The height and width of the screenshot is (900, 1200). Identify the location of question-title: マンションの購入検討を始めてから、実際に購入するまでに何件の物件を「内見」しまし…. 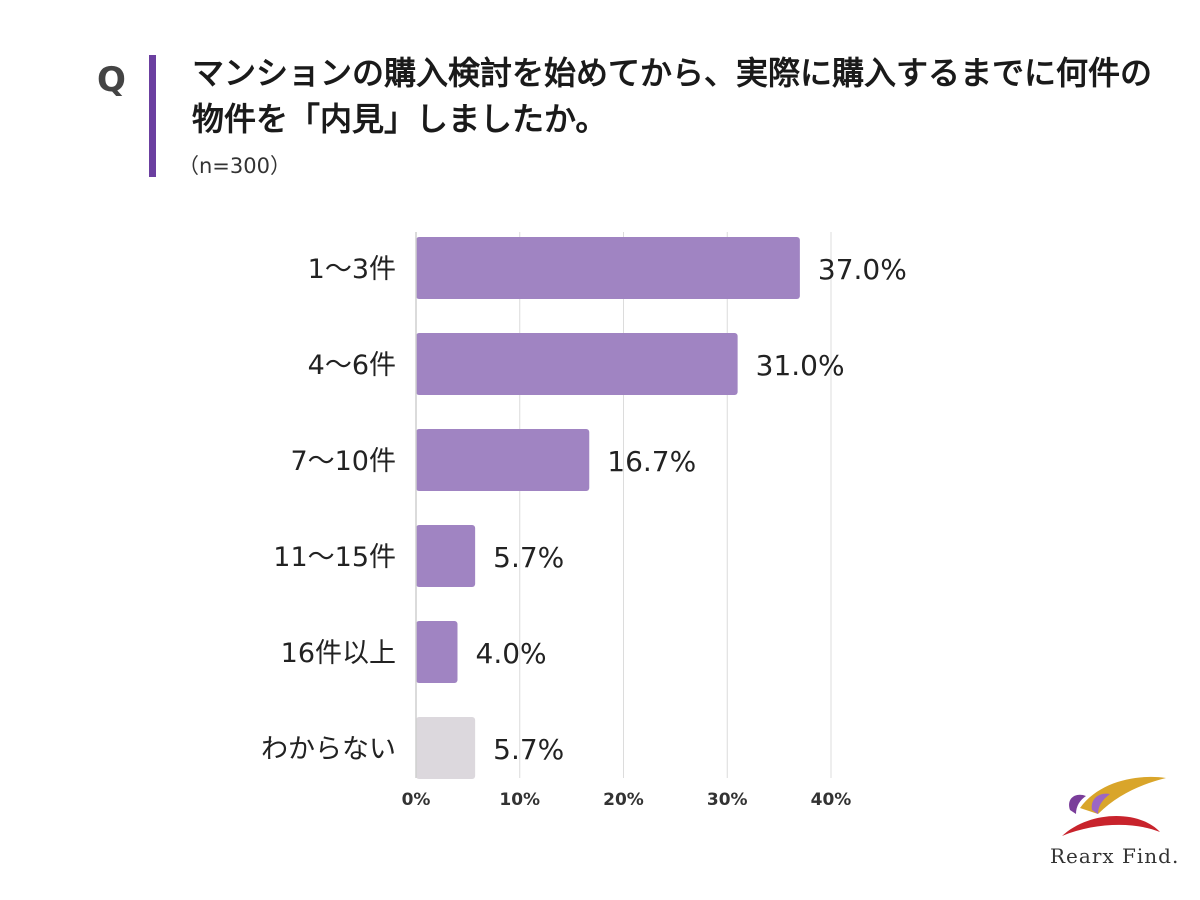
(672, 96).